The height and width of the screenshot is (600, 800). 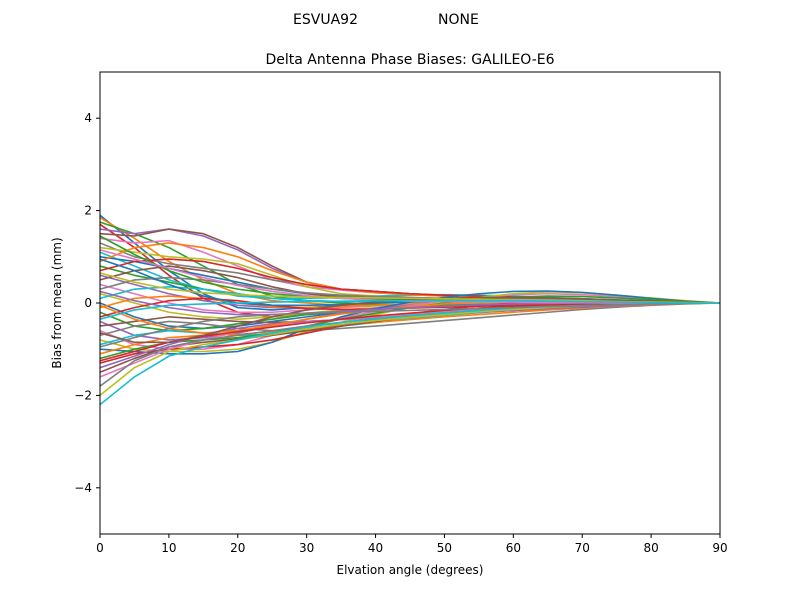 I want to click on x-axis-label: Elvation angle (degrees), so click(x=410, y=570).